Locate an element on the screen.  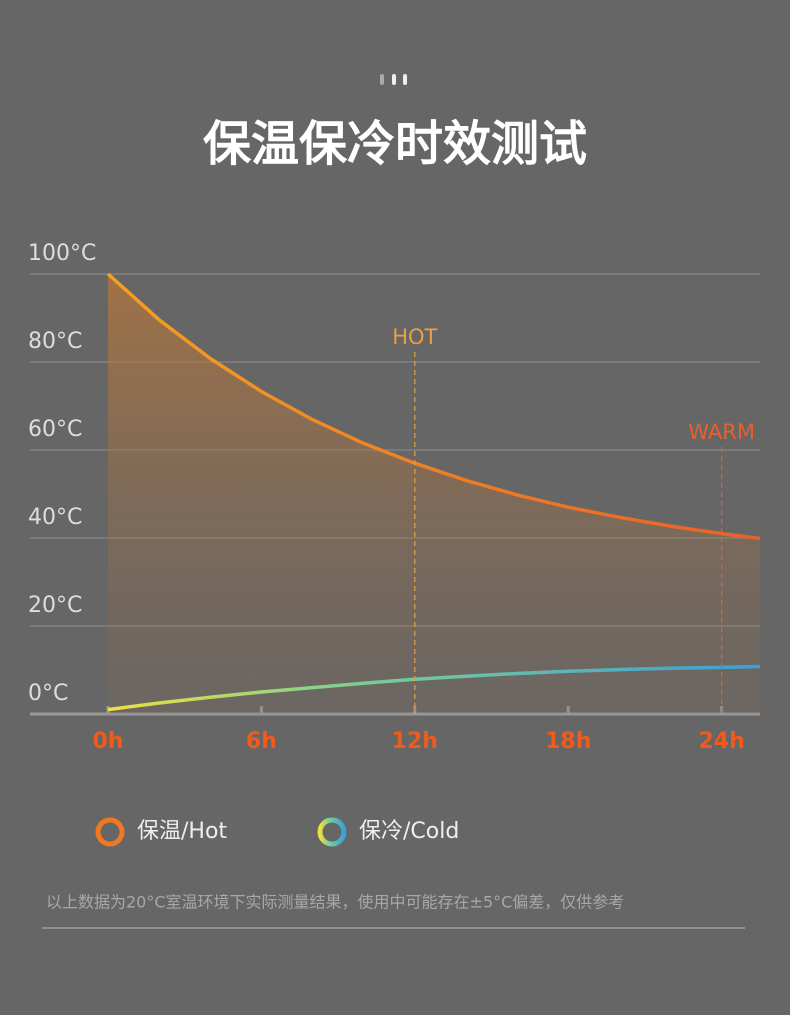
series-line is located at coordinates (434, 688).